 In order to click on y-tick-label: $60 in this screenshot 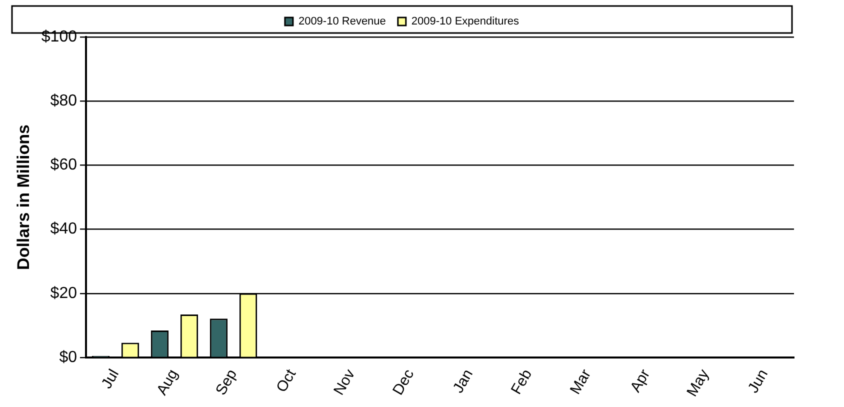, I will do `click(64, 165)`.